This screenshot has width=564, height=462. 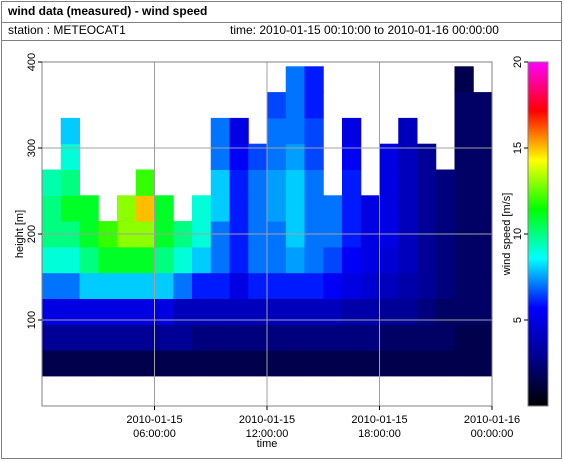 What do you see at coordinates (154, 427) in the screenshot?
I see `x-tick-label: 2010-01-15 06:00:00` at bounding box center [154, 427].